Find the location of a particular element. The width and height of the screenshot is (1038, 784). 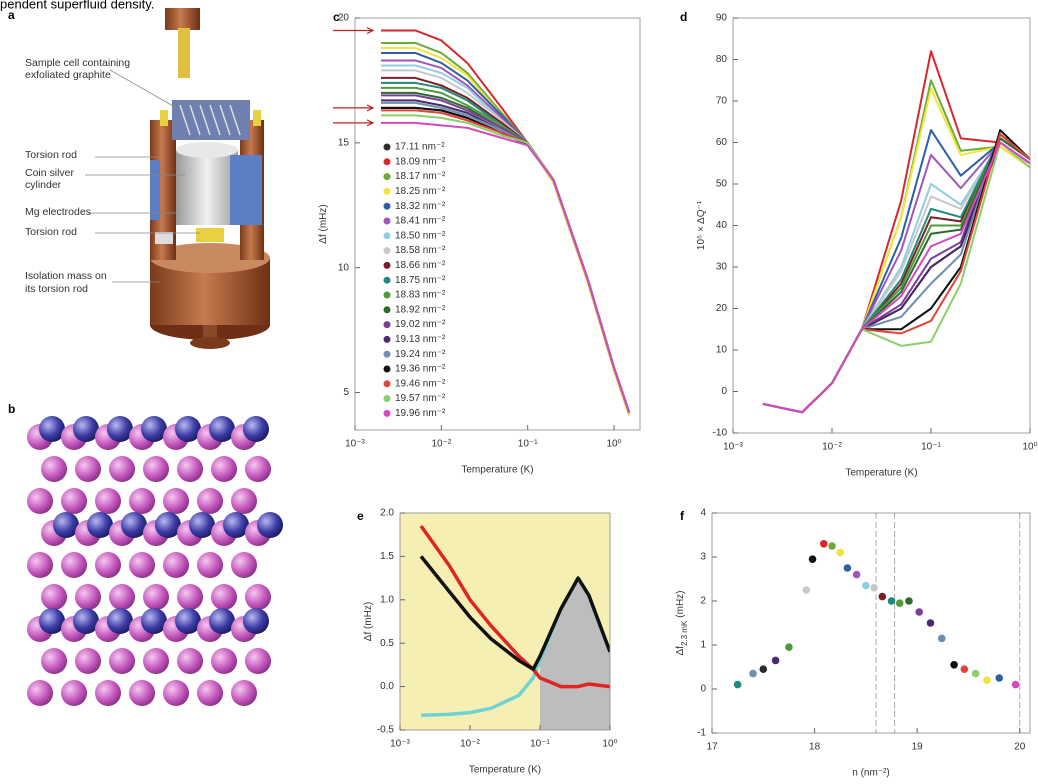

y-axis-label-part: Δf is located at coordinates (680, 651).